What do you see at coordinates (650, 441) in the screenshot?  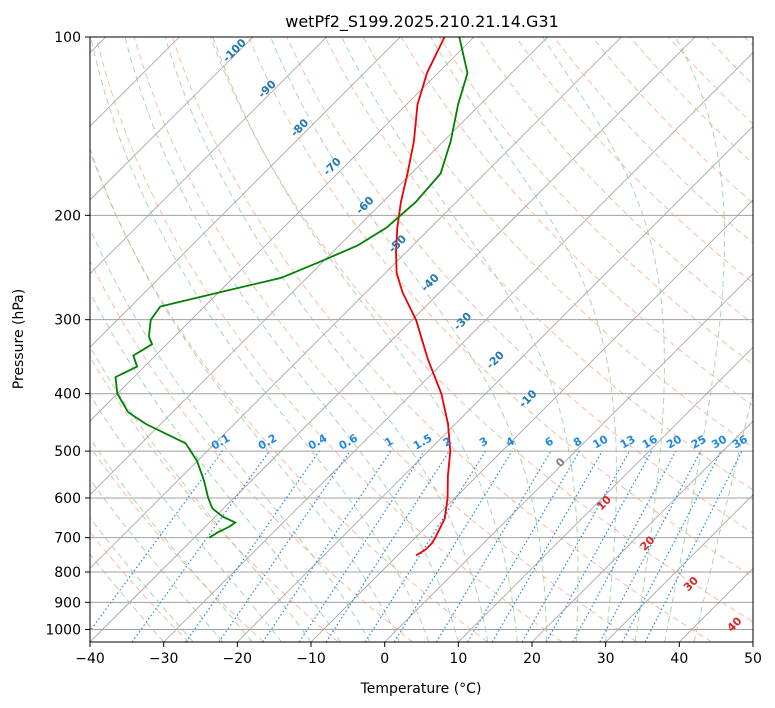 I see `mixing-ratio-label: 16` at bounding box center [650, 441].